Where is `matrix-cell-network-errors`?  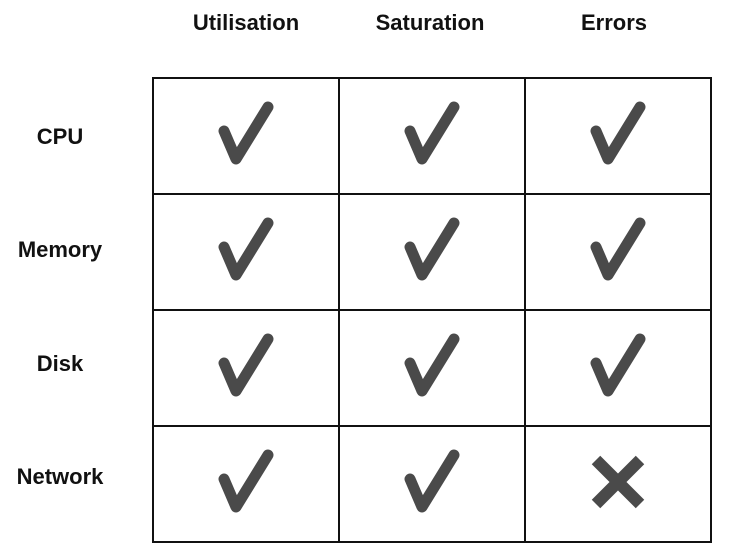
matrix-cell-network-errors is located at coordinates (618, 484).